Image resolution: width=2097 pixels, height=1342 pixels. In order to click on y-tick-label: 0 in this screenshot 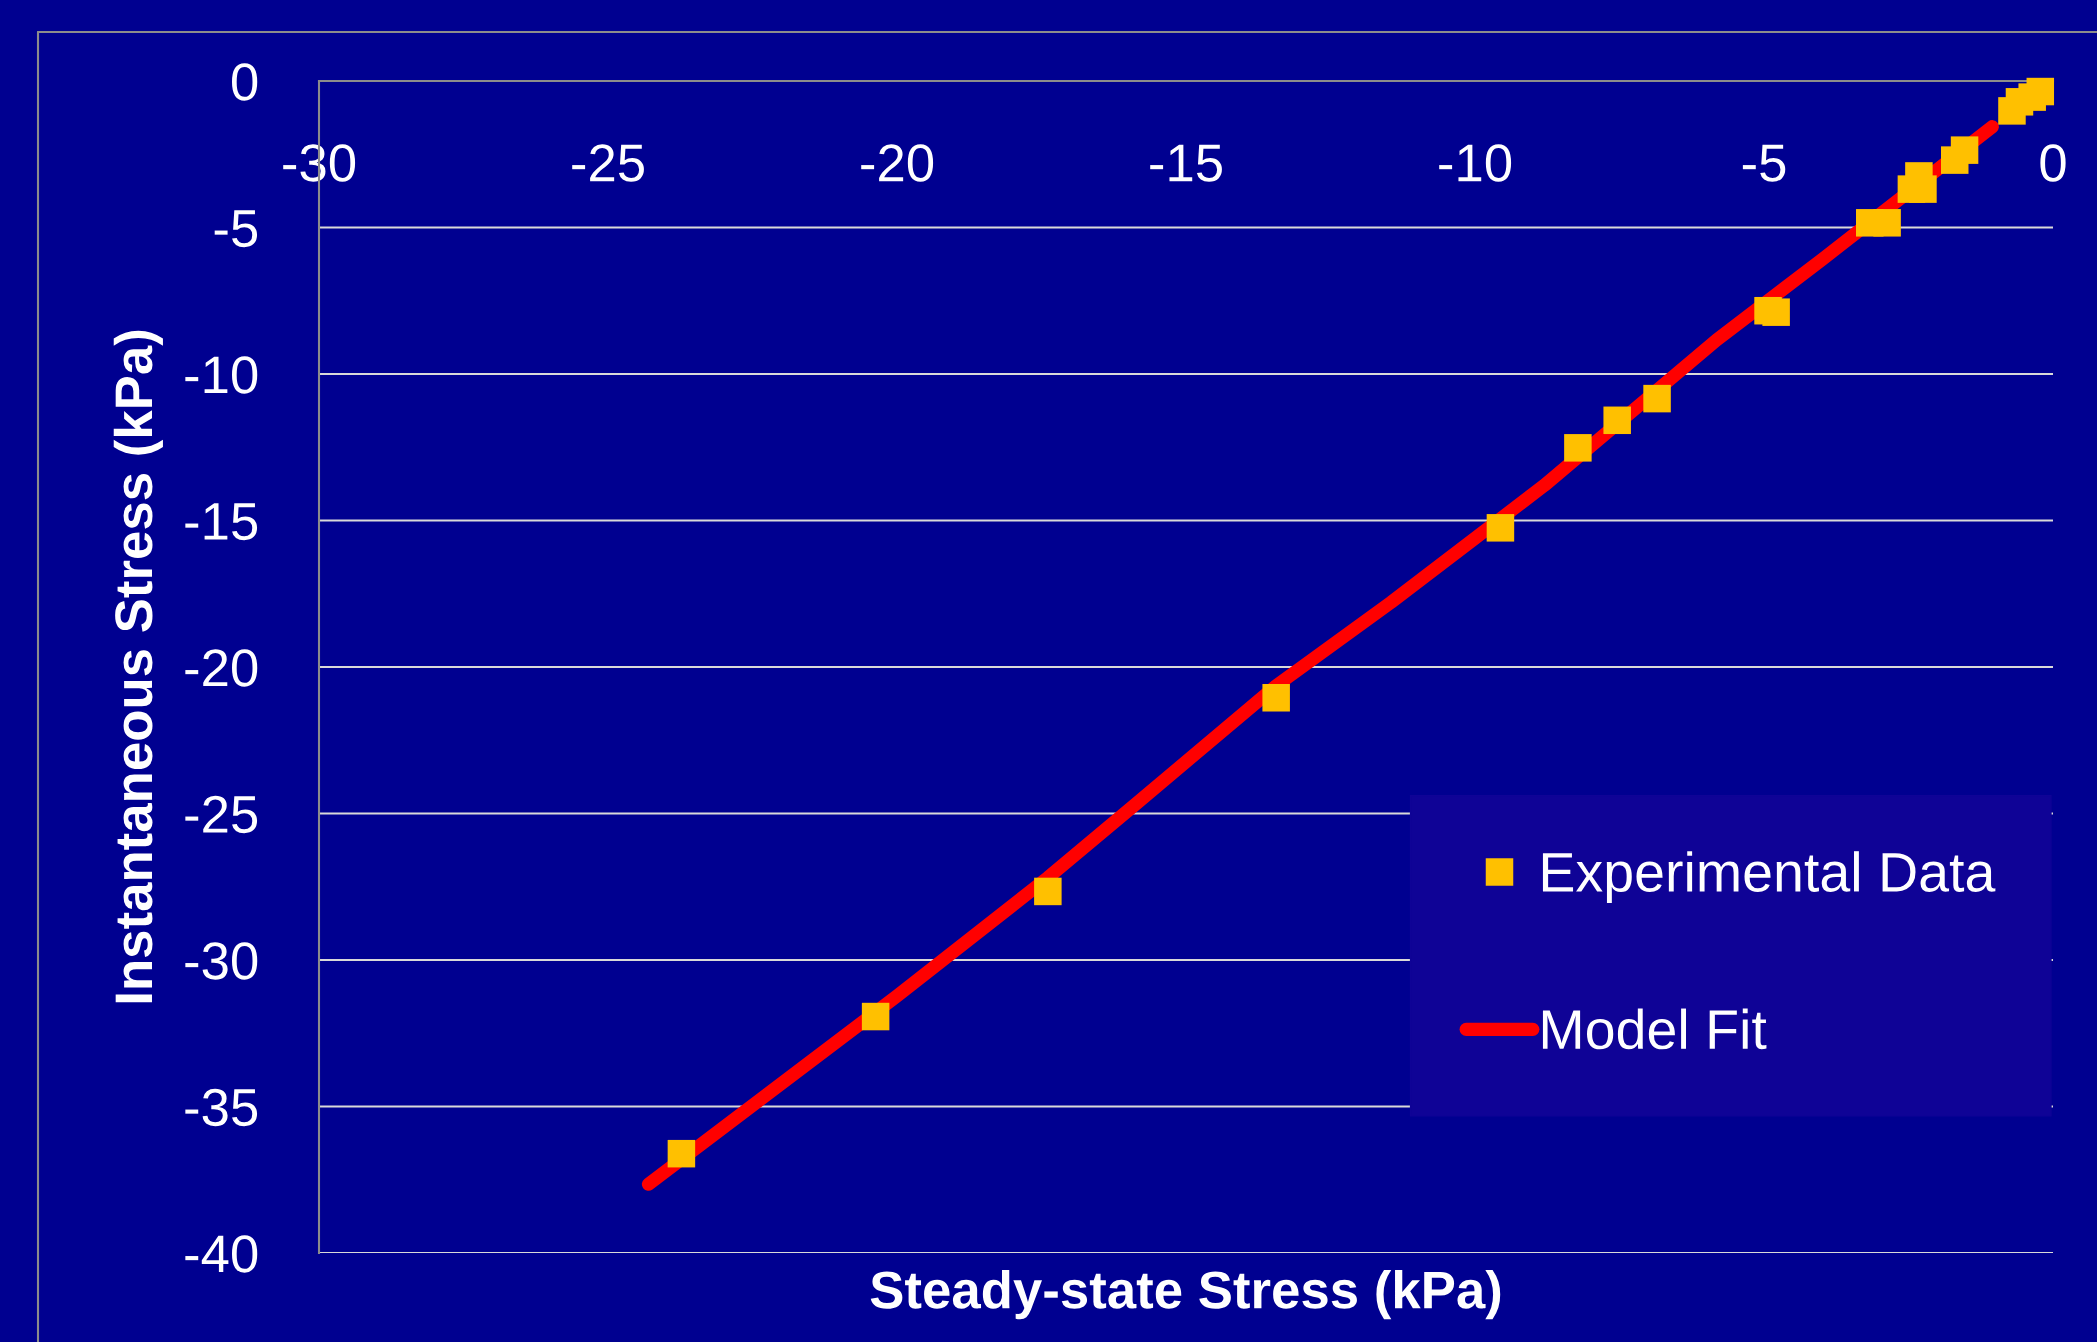, I will do `click(244, 82)`.